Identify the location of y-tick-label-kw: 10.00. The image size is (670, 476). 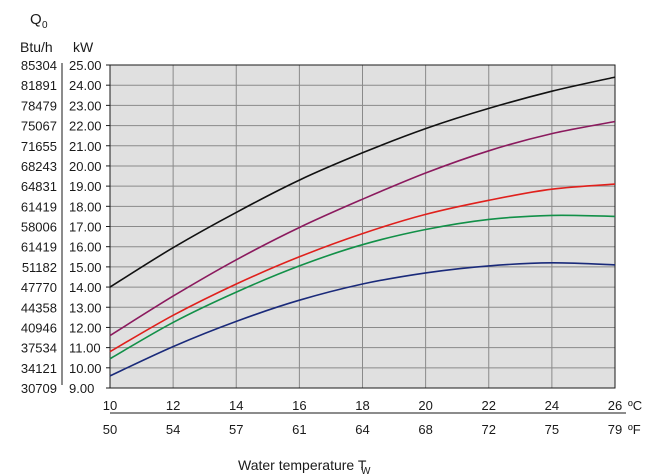
(85, 368).